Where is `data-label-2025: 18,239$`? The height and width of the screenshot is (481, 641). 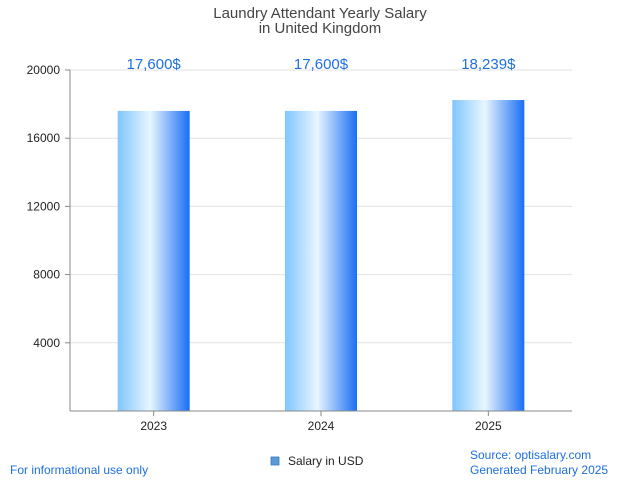
data-label-2025: 18,239$ is located at coordinates (488, 64).